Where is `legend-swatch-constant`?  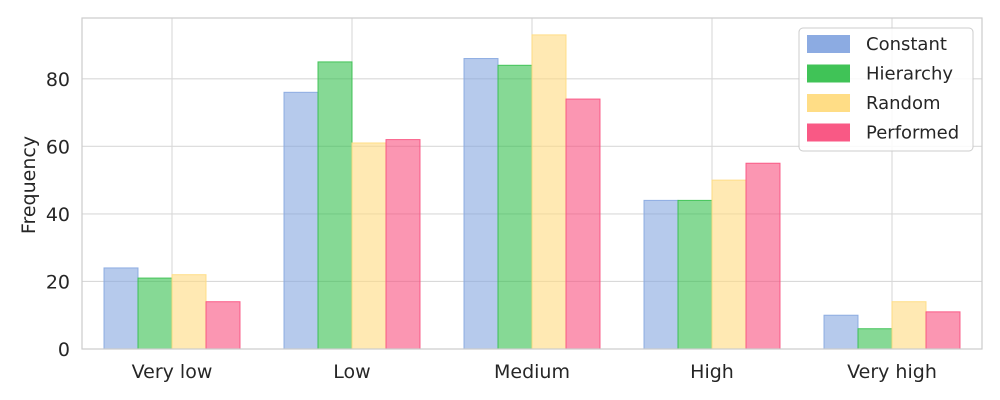
legend-swatch-constant is located at coordinates (828, 44).